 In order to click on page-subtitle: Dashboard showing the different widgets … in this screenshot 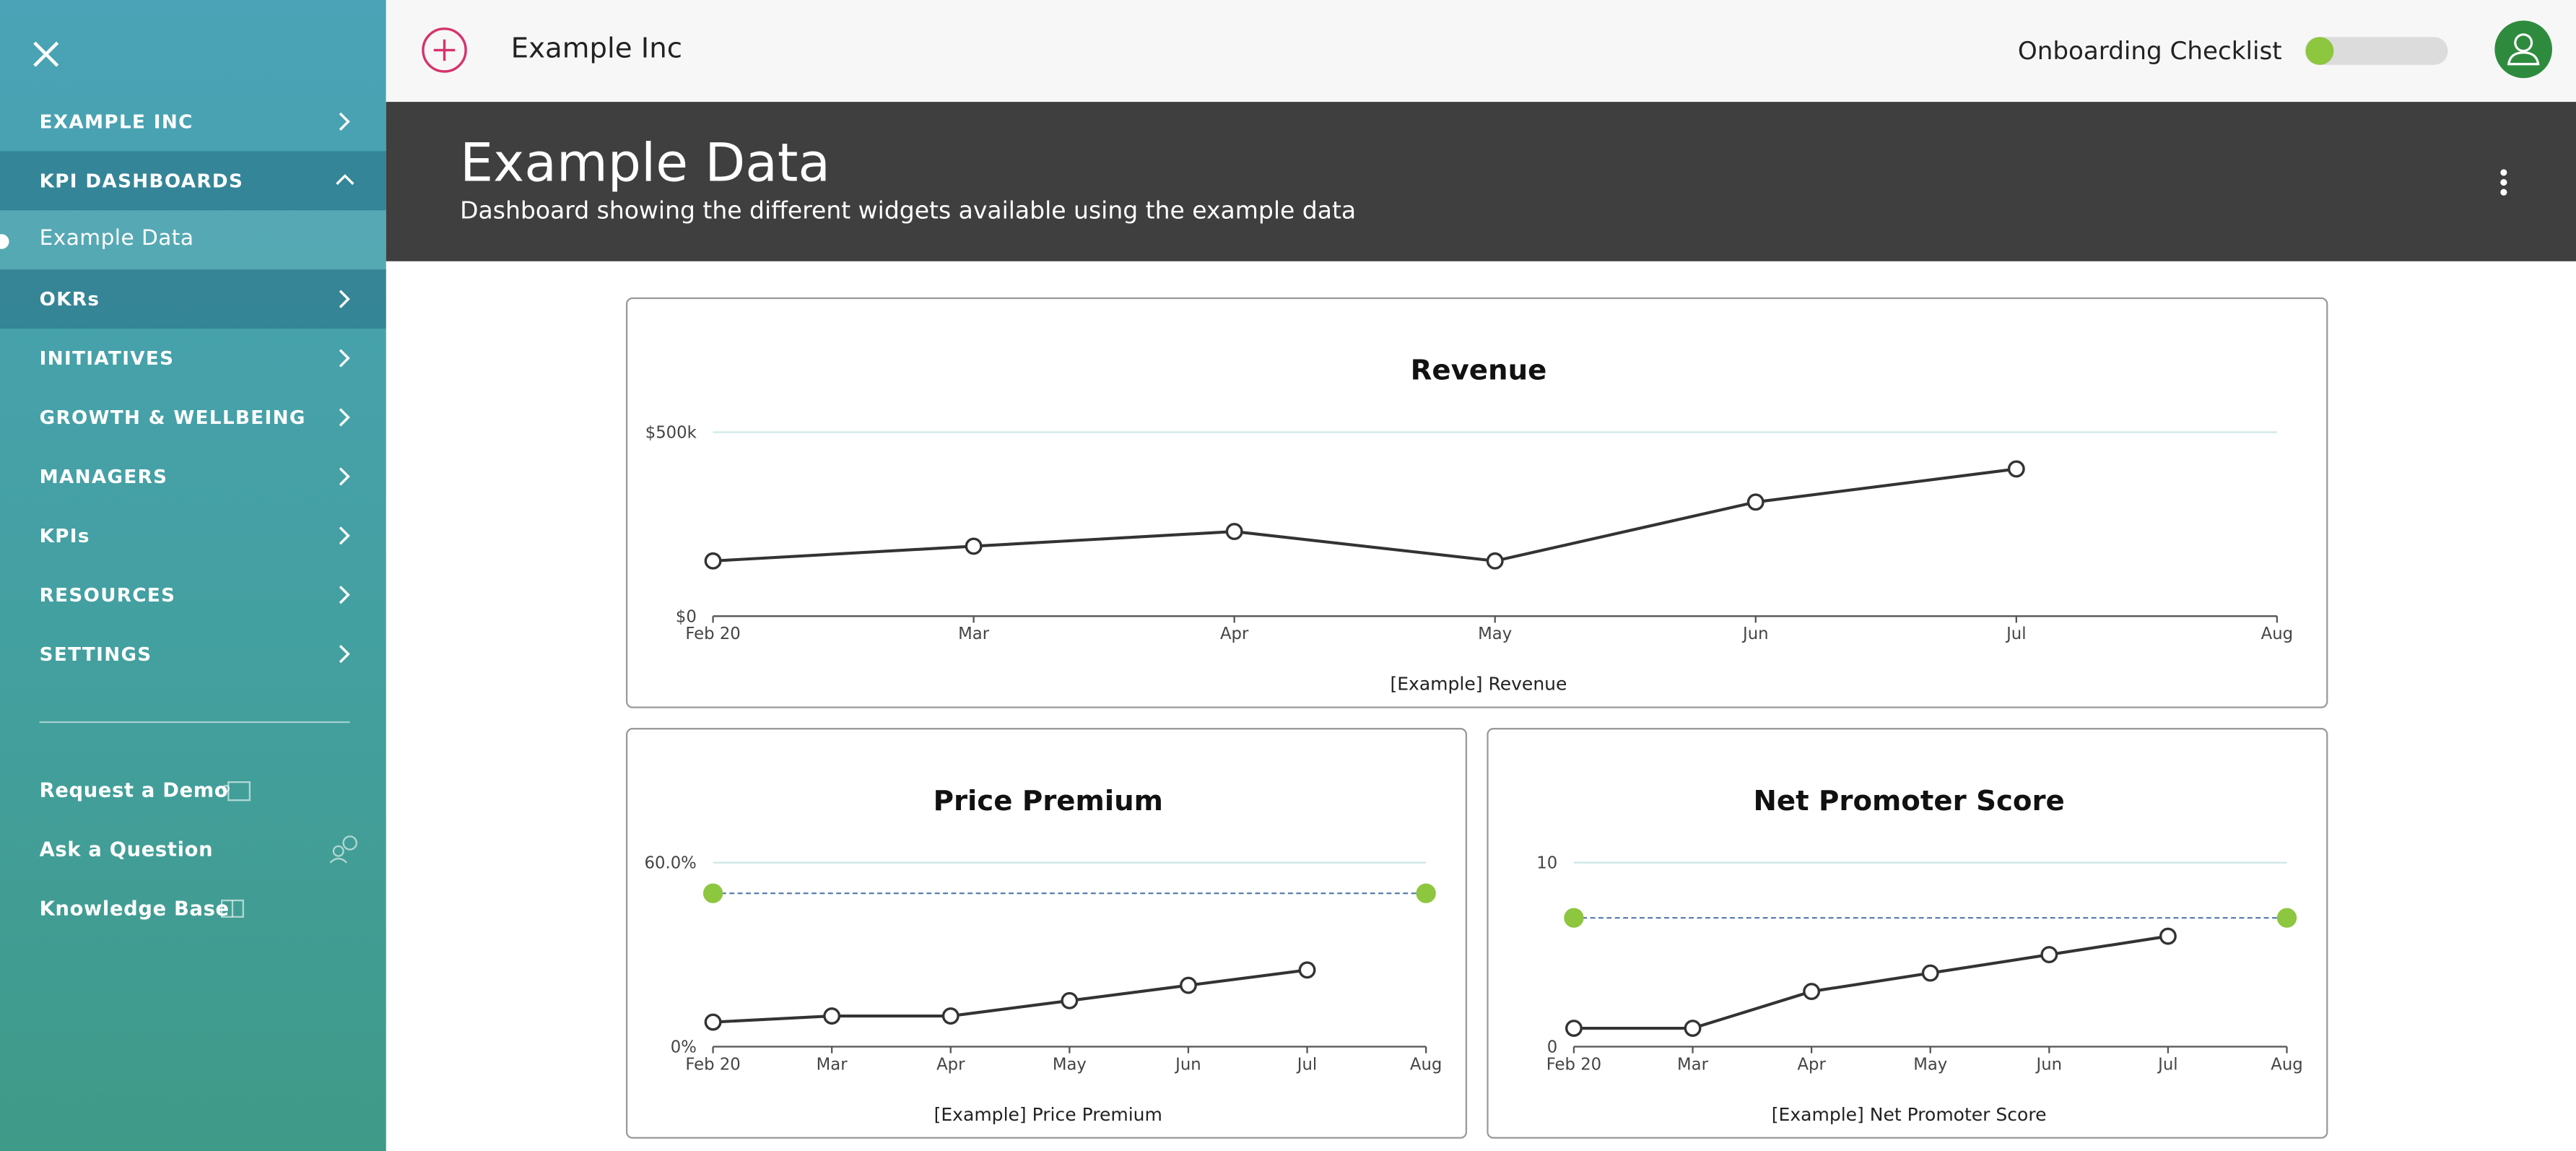, I will do `click(908, 212)`.